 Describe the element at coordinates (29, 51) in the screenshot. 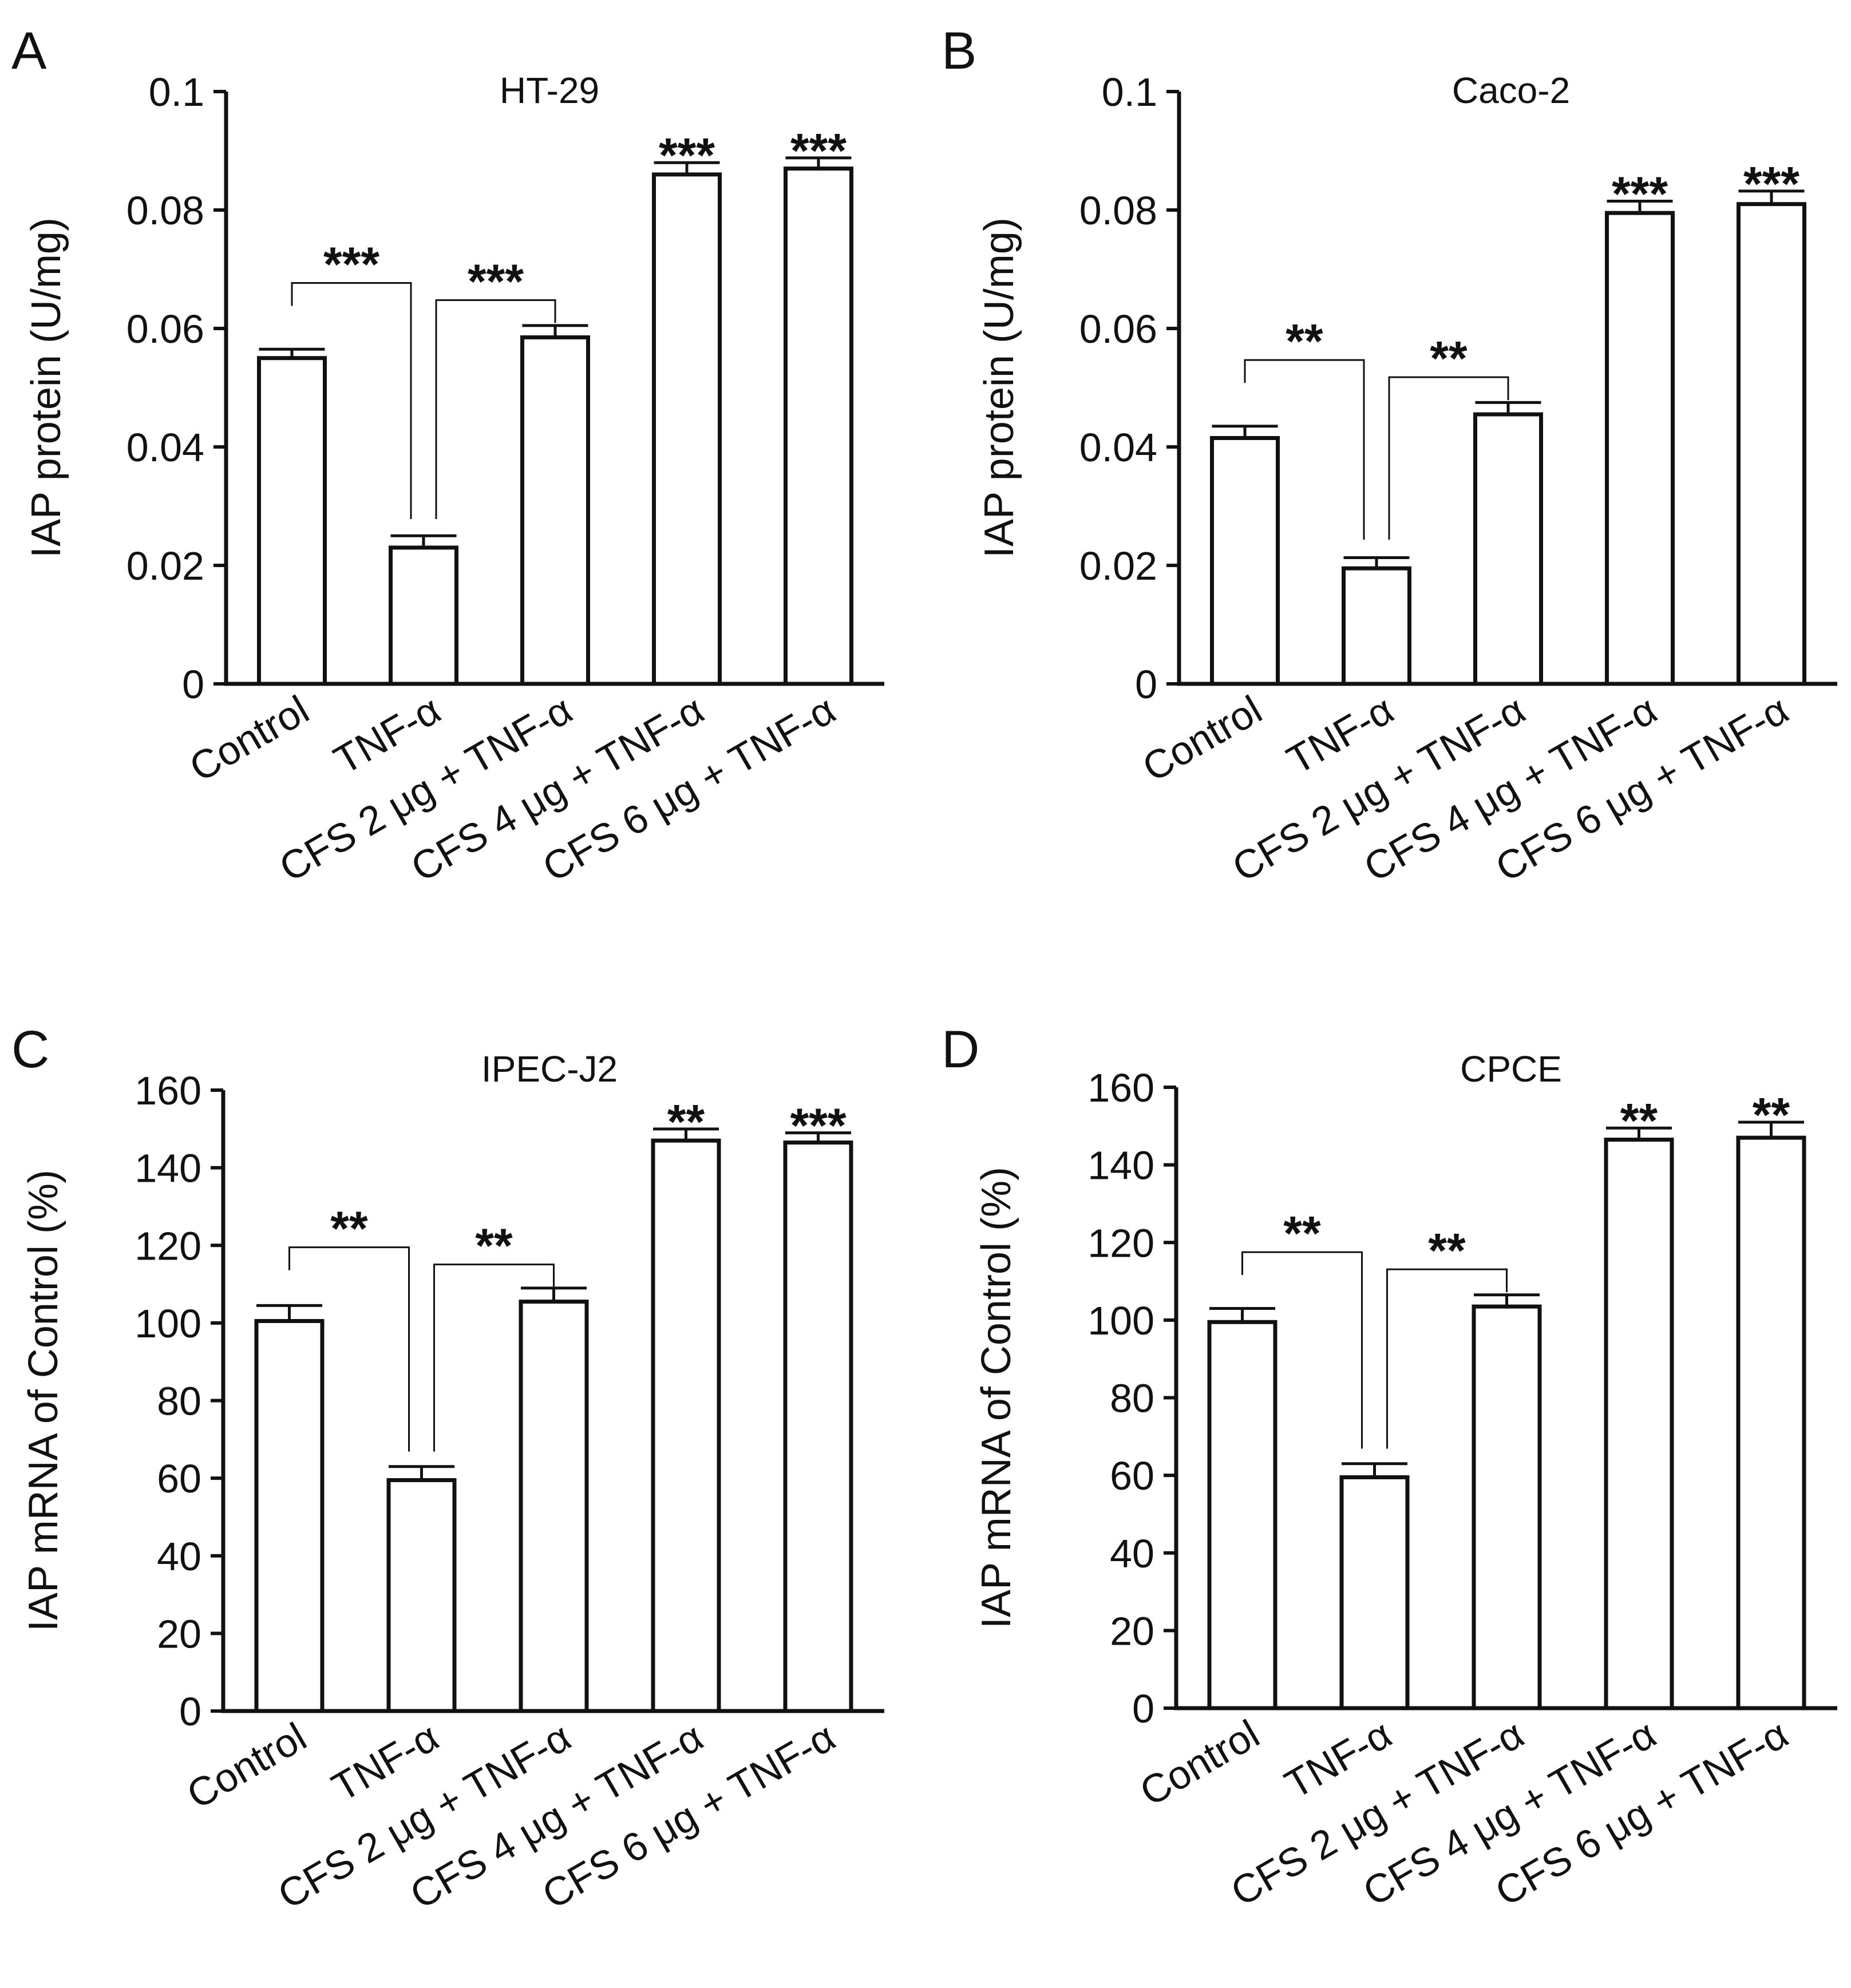

I see `panel-label: A` at that location.